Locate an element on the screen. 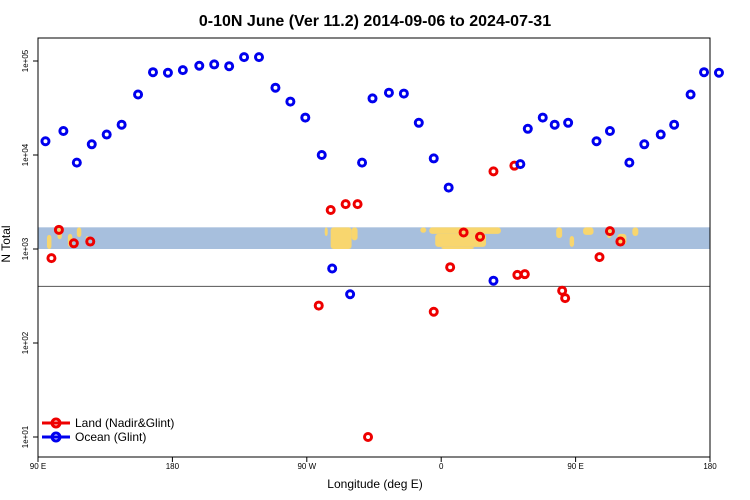 This screenshot has width=750, height=500. x-axis-label: Longitude (deg E) is located at coordinates (374, 484).